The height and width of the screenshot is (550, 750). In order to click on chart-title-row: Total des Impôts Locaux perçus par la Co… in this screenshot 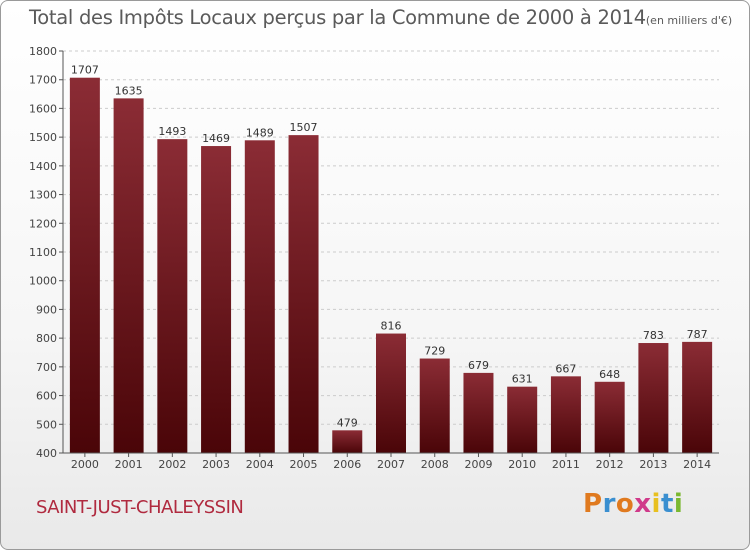, I will do `click(380, 17)`.